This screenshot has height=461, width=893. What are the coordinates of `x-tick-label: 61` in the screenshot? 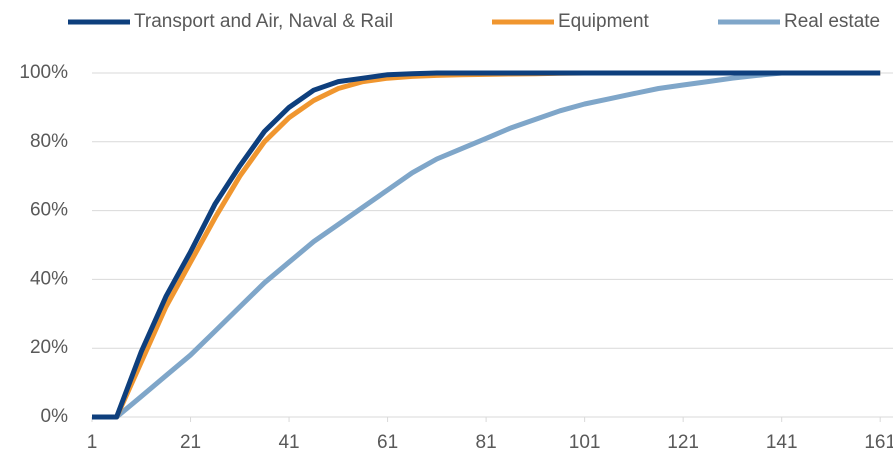 It's located at (387, 442).